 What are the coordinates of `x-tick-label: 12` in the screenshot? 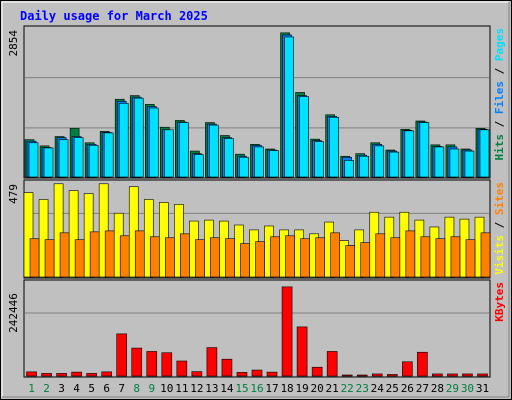 It's located at (196, 388).